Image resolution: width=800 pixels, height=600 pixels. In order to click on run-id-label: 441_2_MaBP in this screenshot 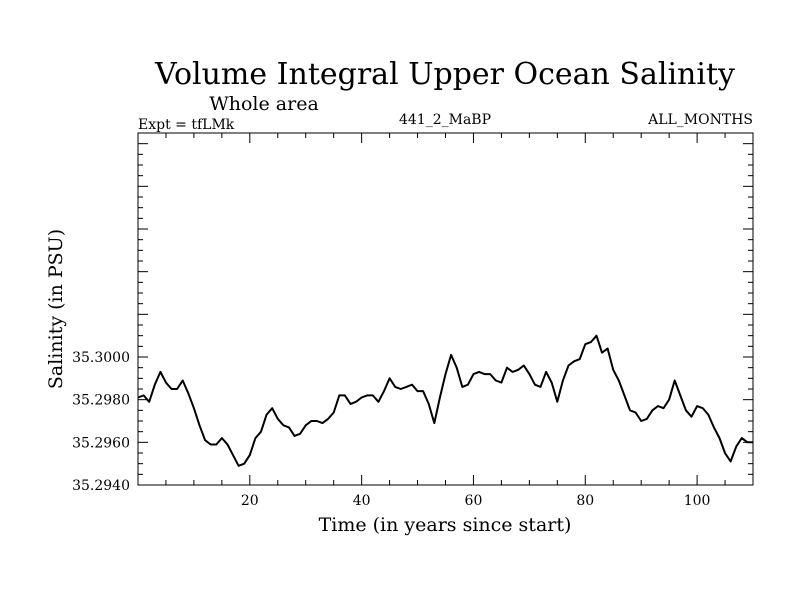, I will do `click(445, 120)`.